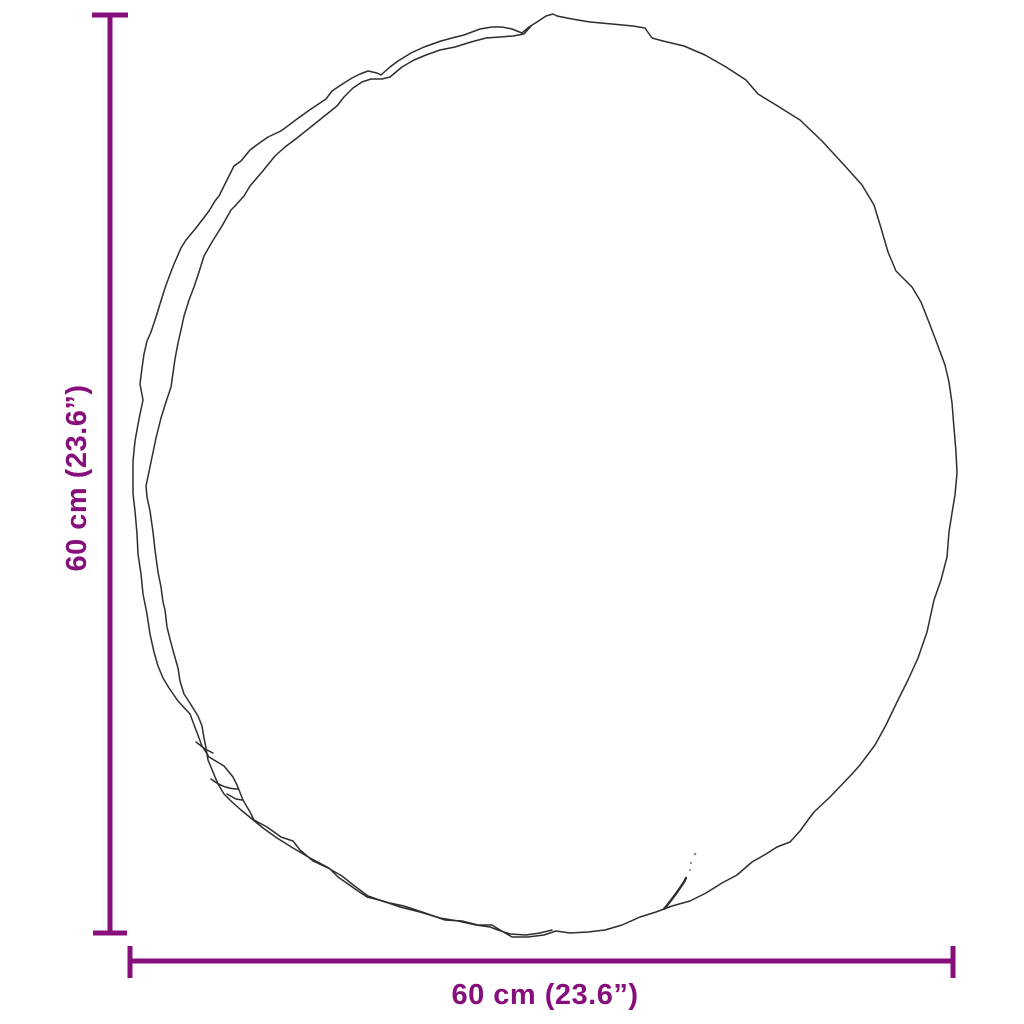  What do you see at coordinates (224, 784) in the screenshot?
I see `fabric-fold-crease-middle` at bounding box center [224, 784].